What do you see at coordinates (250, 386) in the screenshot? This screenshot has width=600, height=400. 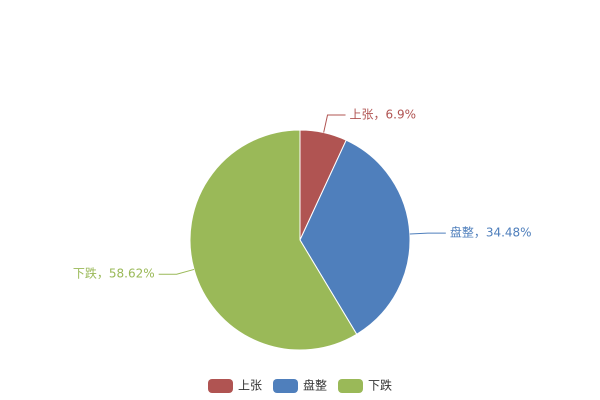 I see `legend-label: 上张` at bounding box center [250, 386].